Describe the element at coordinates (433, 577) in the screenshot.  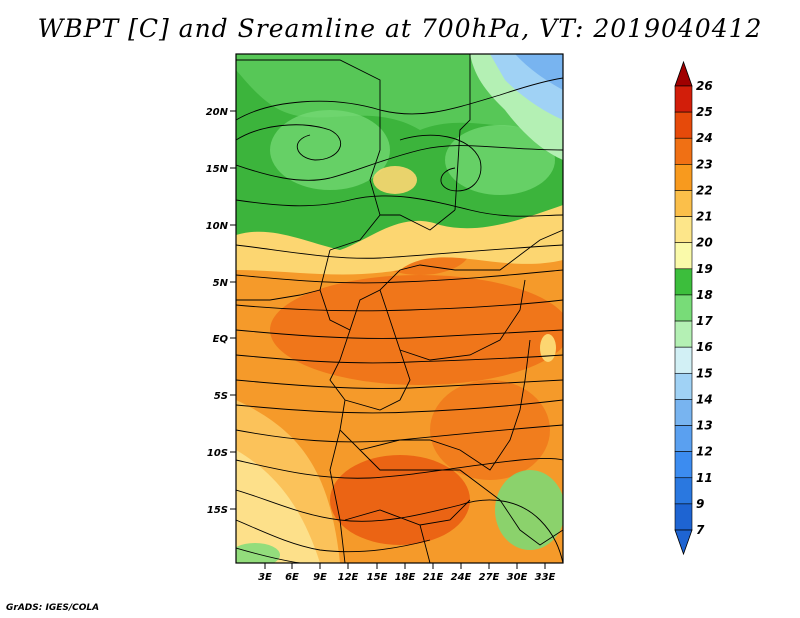
I see `lon-label: 21E` at that location.